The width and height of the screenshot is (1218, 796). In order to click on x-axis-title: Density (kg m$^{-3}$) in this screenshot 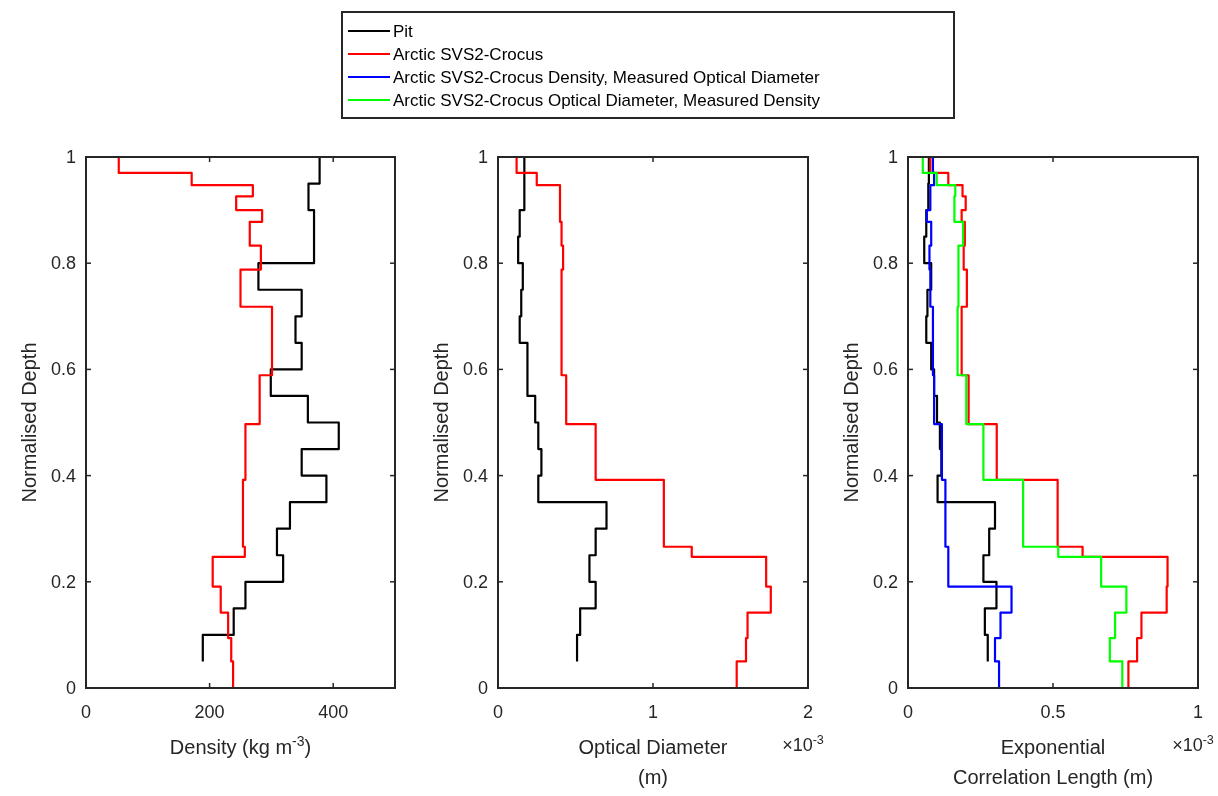, I will do `click(240, 745)`.